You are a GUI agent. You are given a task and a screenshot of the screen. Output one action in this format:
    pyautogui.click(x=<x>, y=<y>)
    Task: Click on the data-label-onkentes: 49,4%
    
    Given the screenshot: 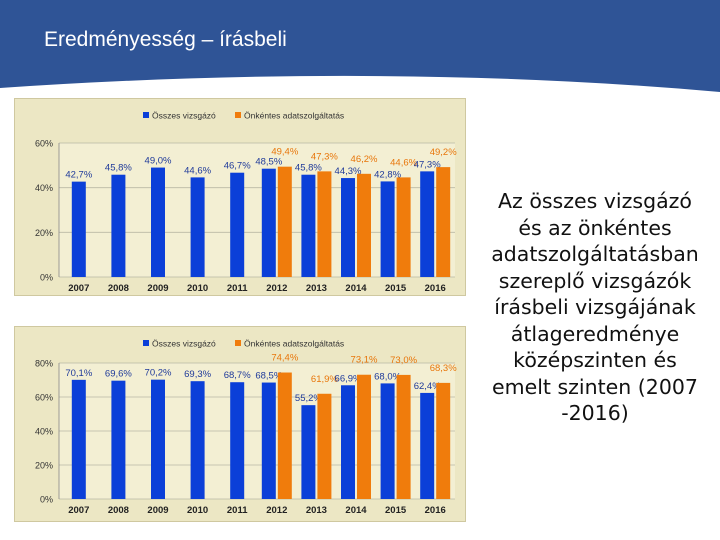 What is the action you would take?
    pyautogui.click(x=284, y=152)
    